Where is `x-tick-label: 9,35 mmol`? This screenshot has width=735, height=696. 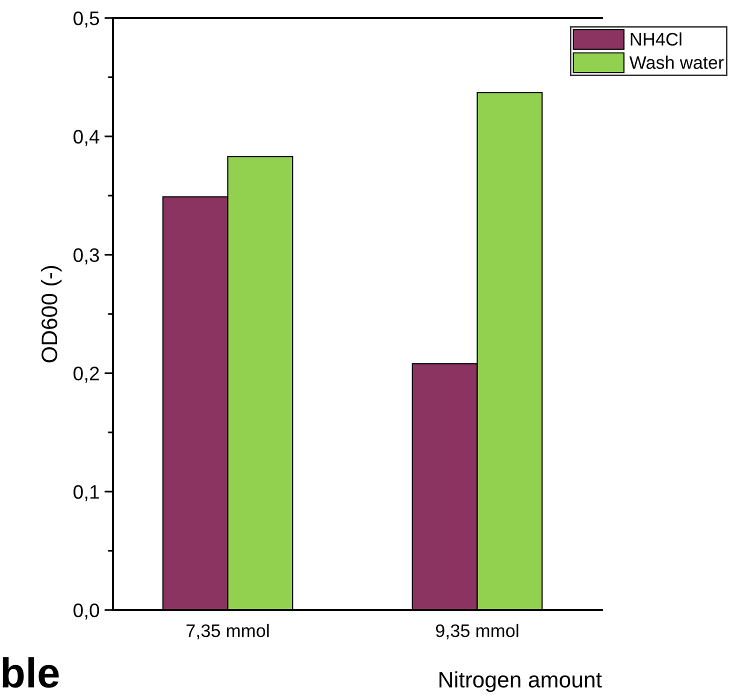
x-tick-label: 9,35 mmol is located at coordinates (477, 632).